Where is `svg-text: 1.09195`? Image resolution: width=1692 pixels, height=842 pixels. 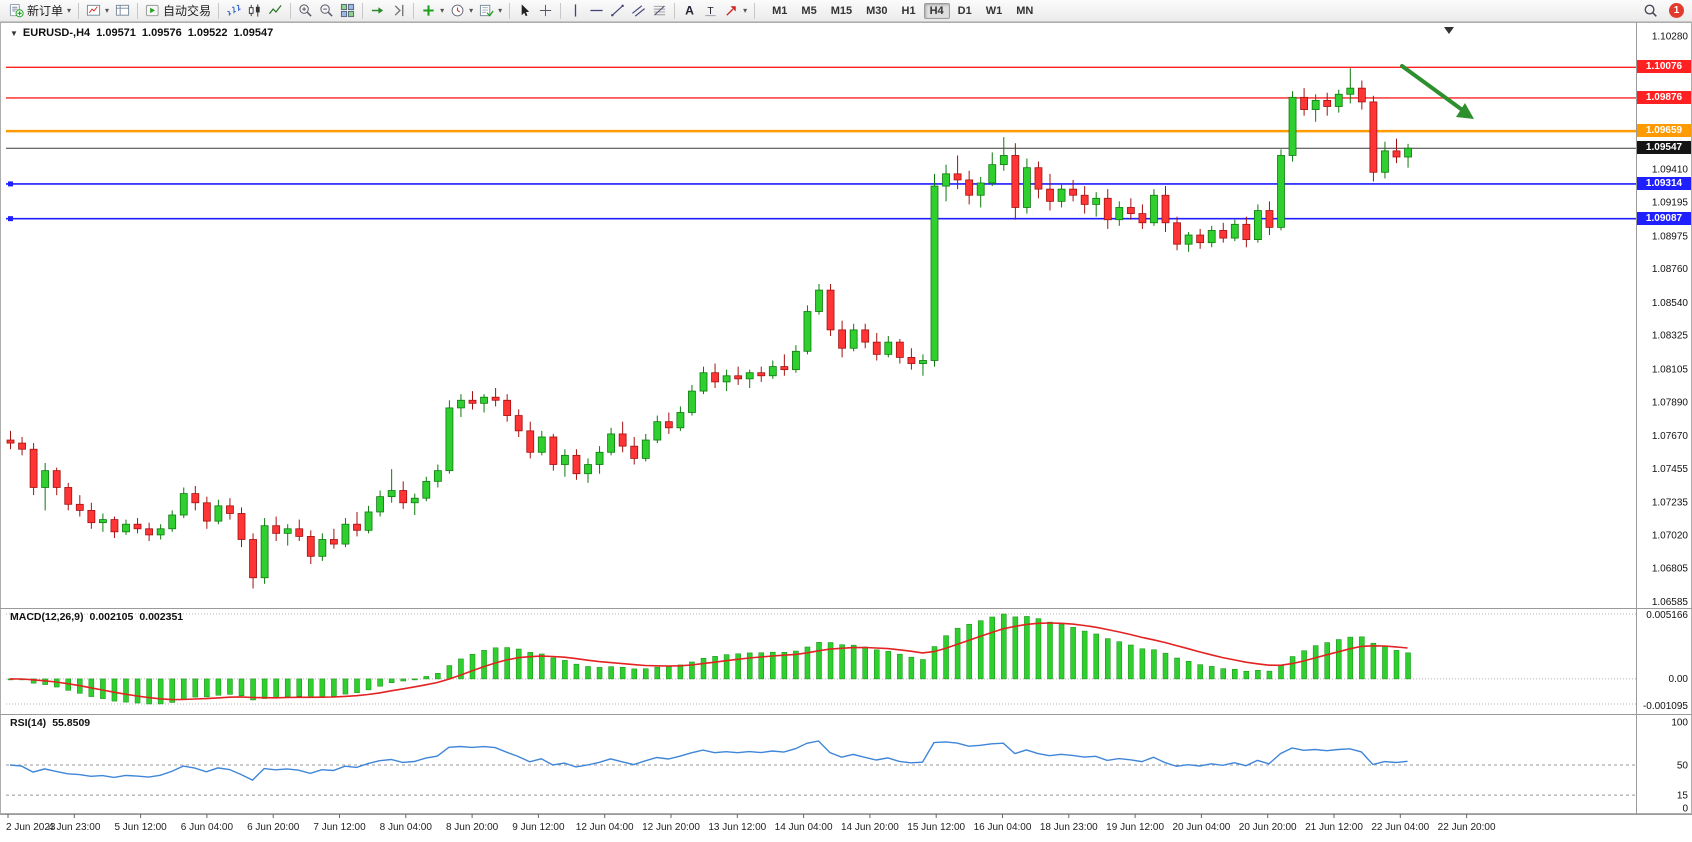 svg-text: 1.09195 is located at coordinates (1670, 203).